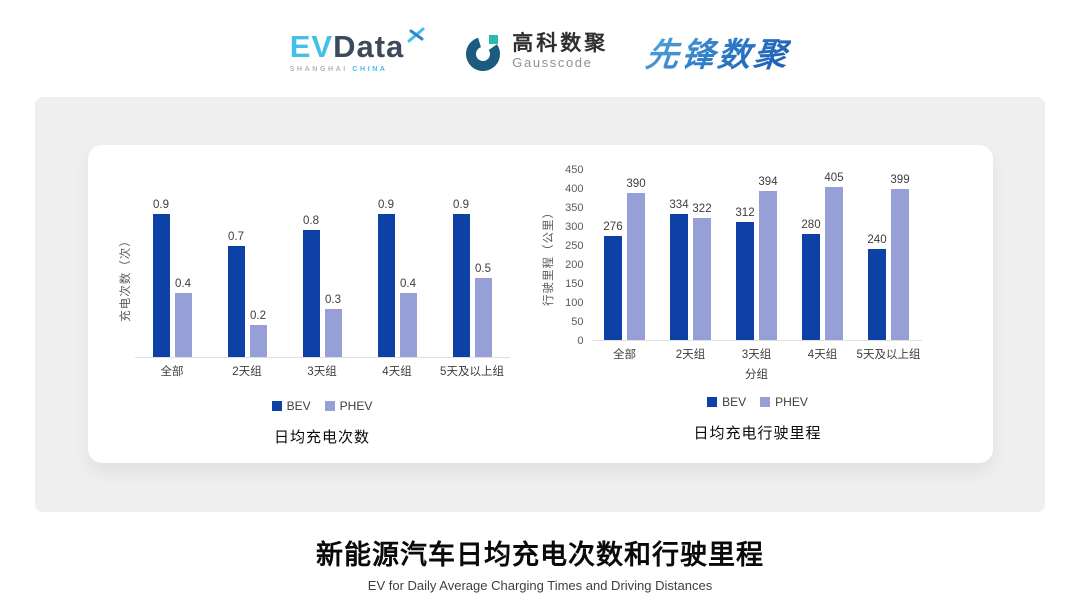 This screenshot has width=1080, height=608. Describe the element at coordinates (574, 246) in the screenshot. I see `y-tick-label: 250` at that location.